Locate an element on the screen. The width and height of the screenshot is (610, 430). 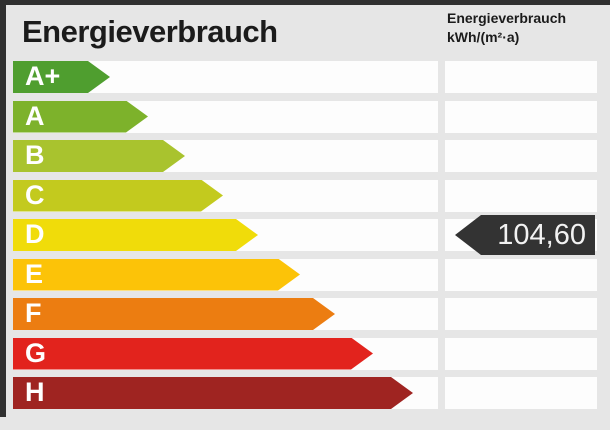
scale-row: F is located at coordinates (305, 314).